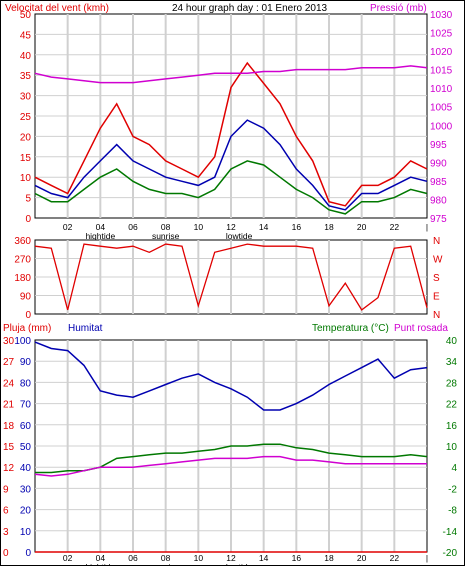 The height and width of the screenshot is (566, 465). I want to click on humidity-axis-title: Humitat, so click(85, 328).